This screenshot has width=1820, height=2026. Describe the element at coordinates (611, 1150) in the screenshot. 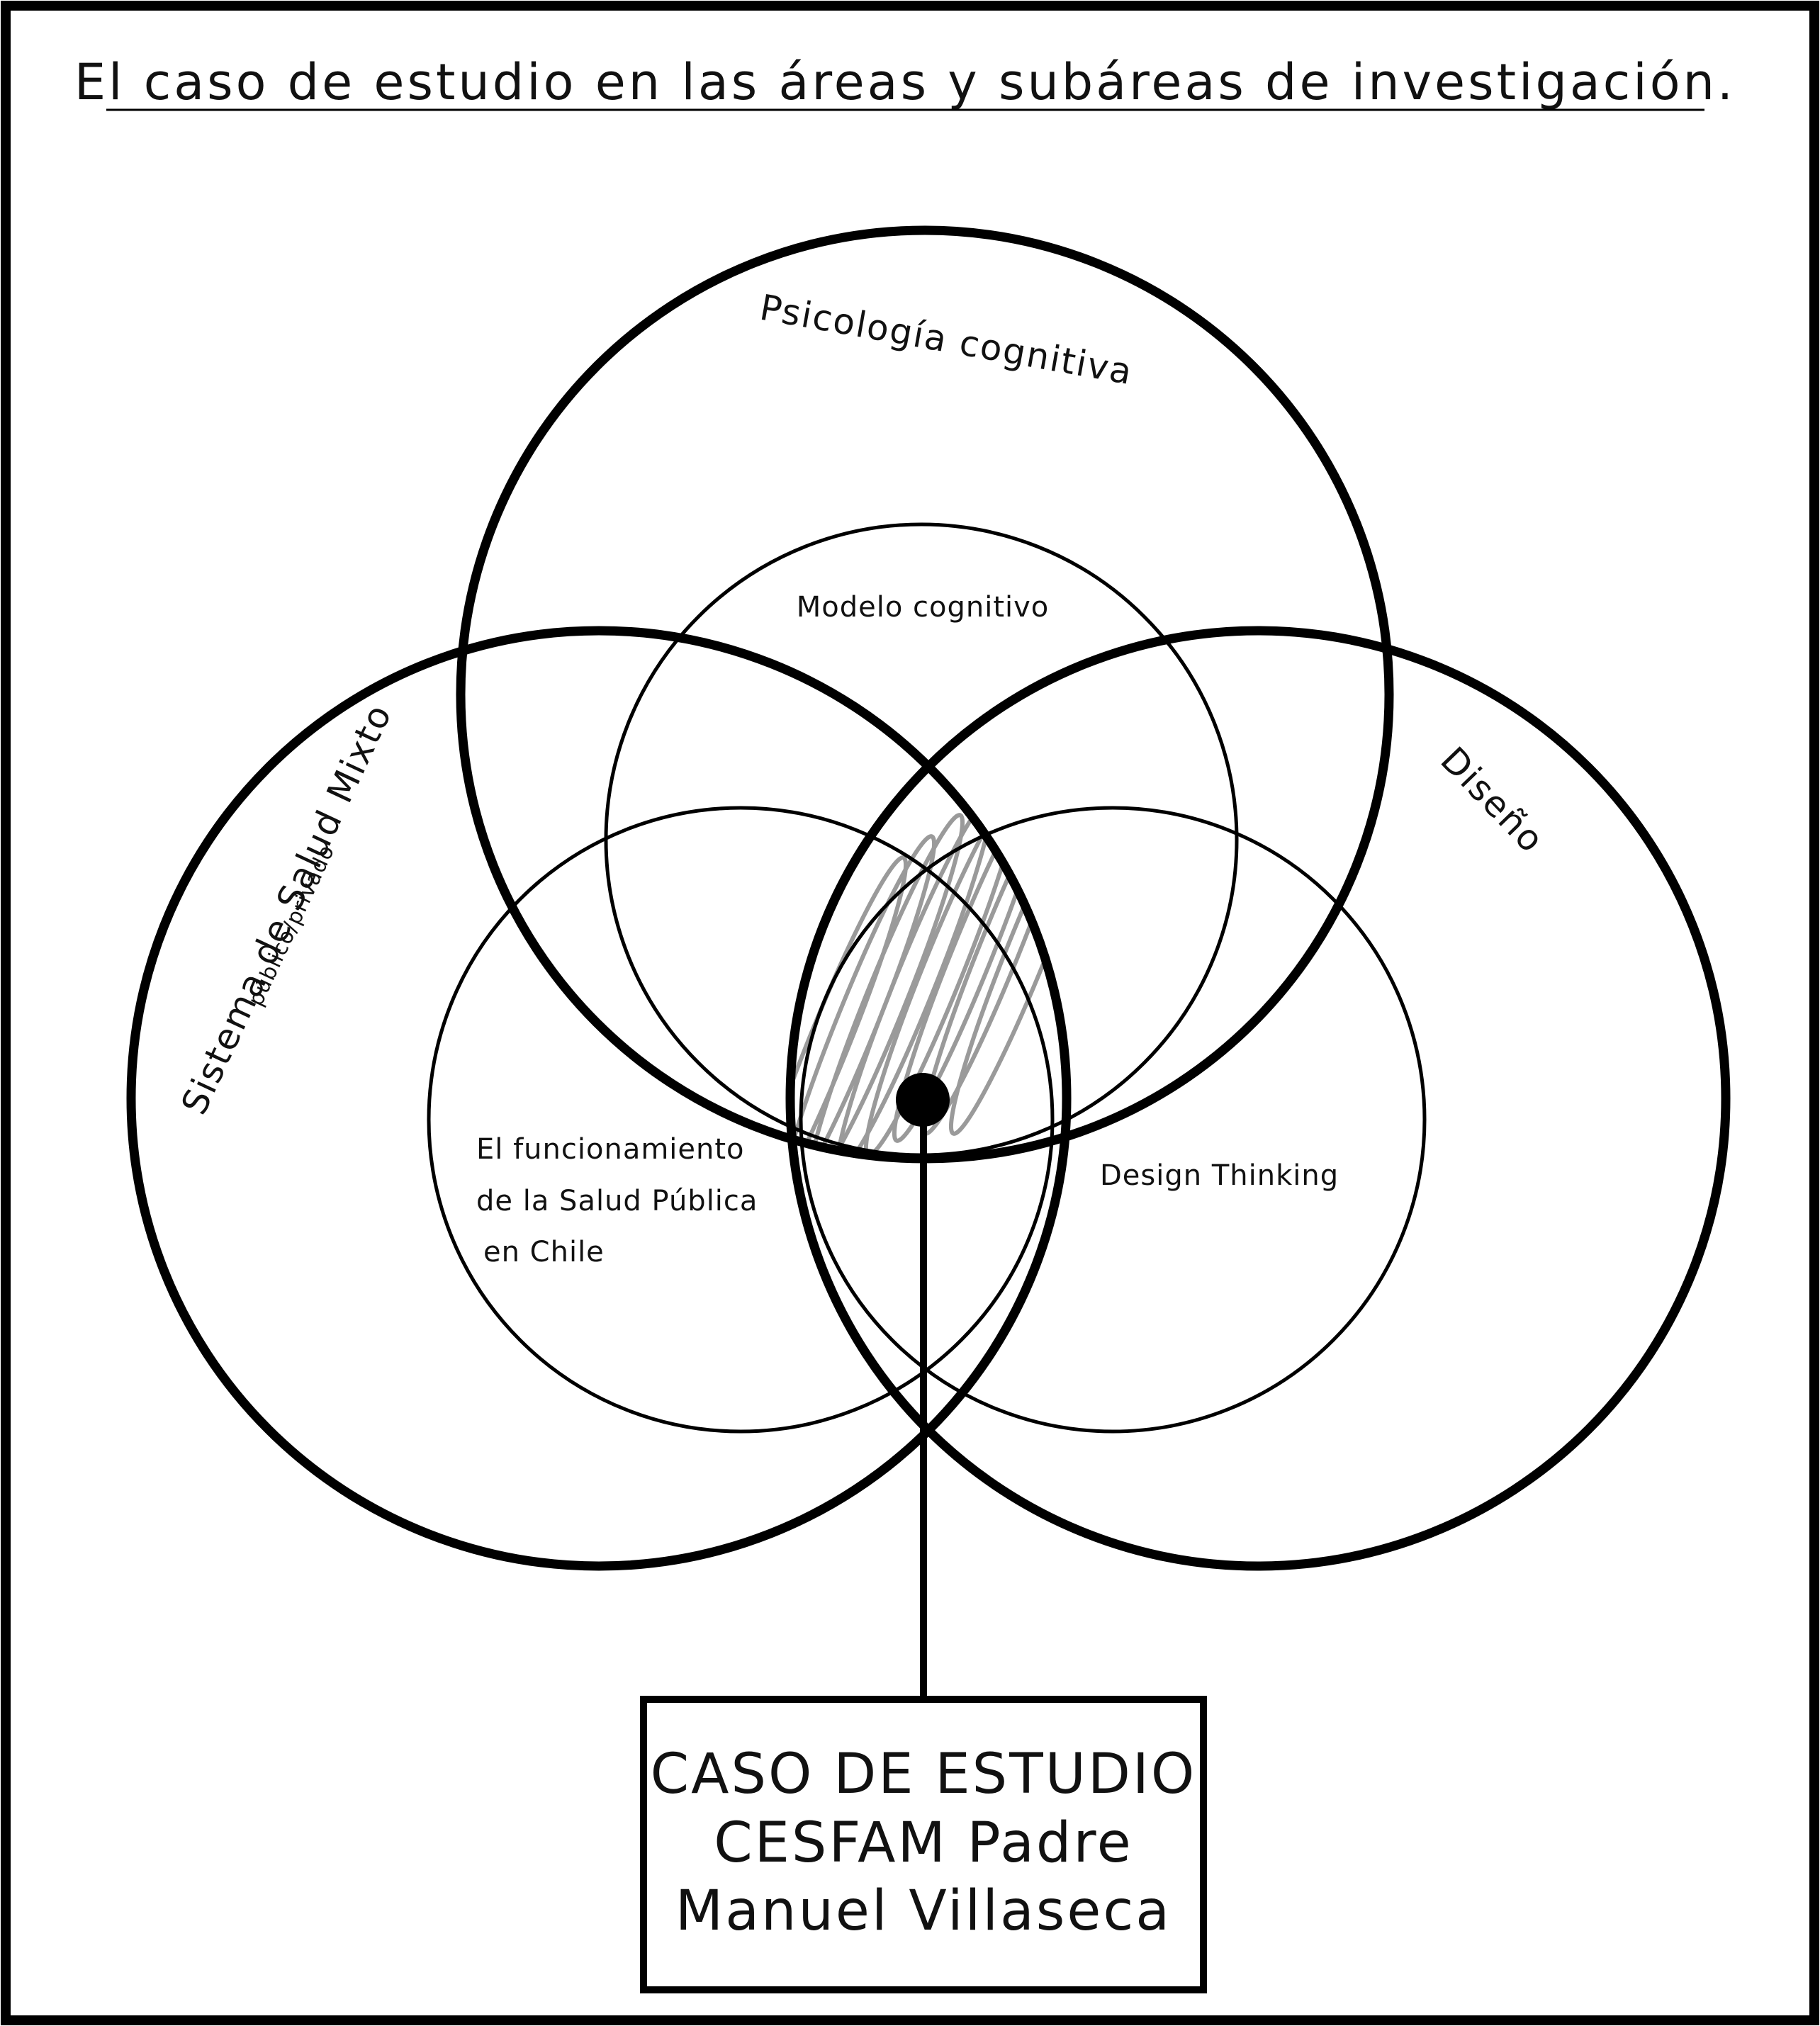

I see `label-funcionamiento-line1: El funcionamiento` at that location.